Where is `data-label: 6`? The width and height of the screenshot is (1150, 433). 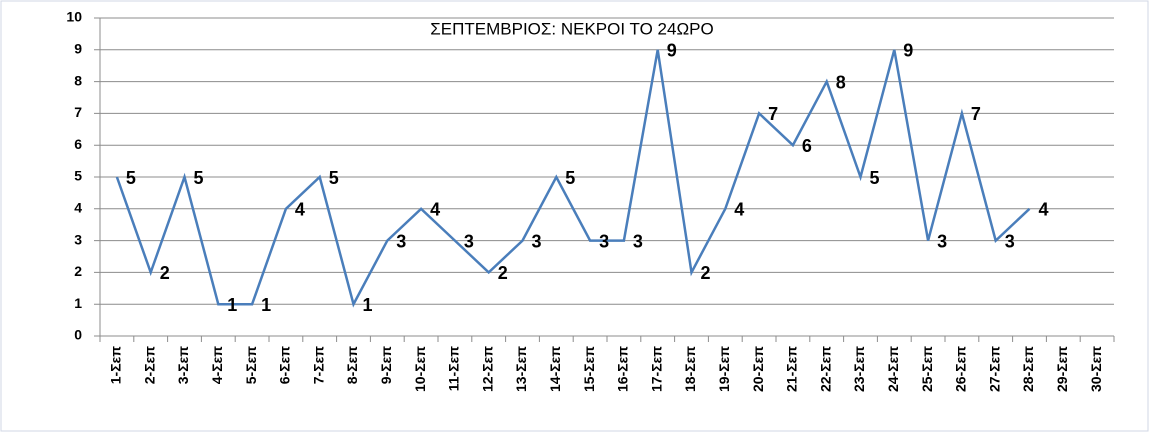 data-label: 6 is located at coordinates (807, 146).